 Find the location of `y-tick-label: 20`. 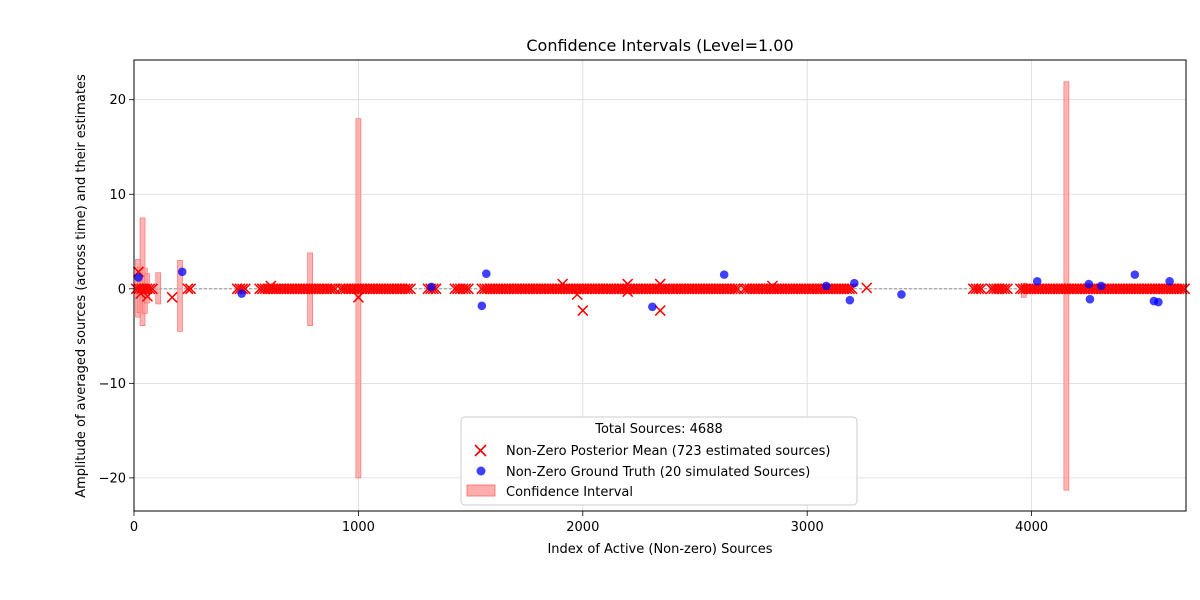

y-tick-label: 20 is located at coordinates (117, 100).